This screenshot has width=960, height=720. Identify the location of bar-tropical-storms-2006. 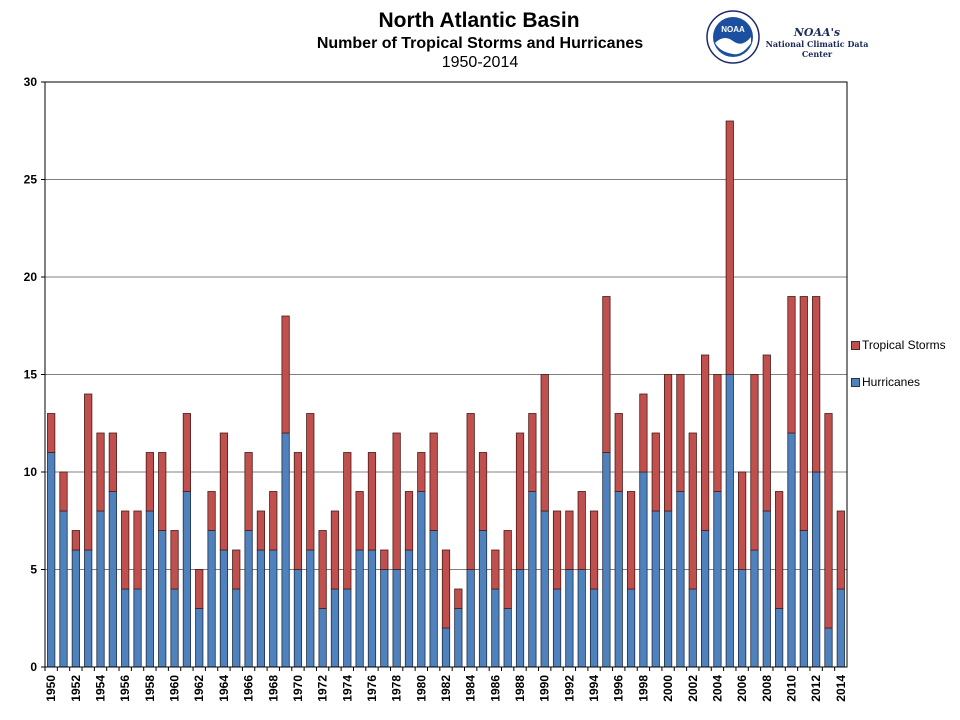
(742, 520).